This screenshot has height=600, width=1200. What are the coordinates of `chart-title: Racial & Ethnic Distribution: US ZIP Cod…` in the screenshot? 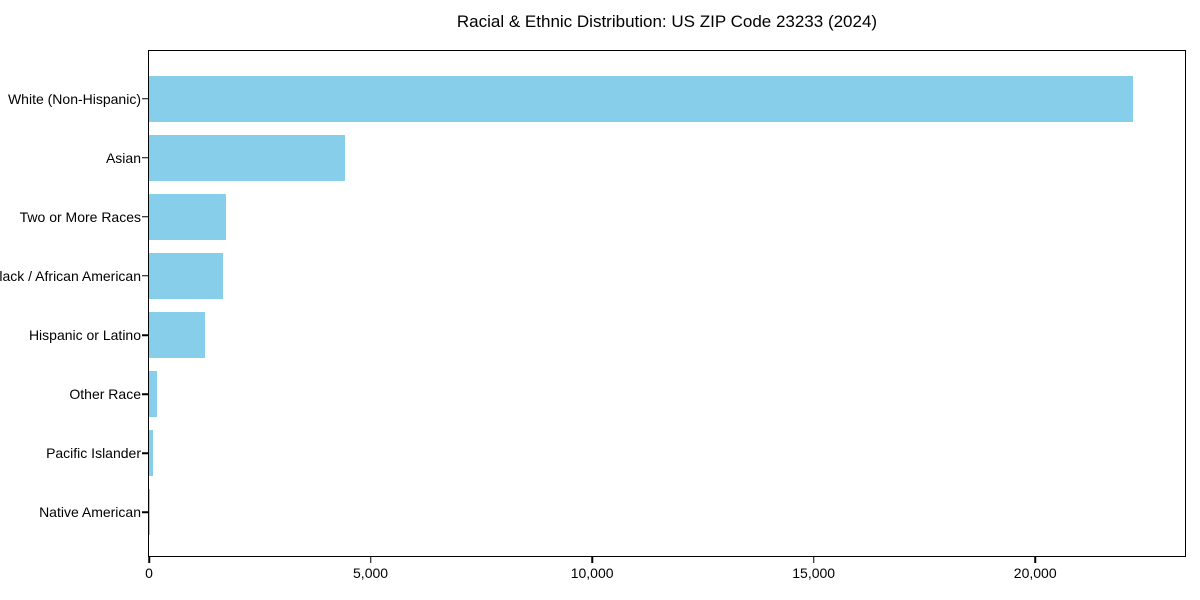 It's located at (667, 21).